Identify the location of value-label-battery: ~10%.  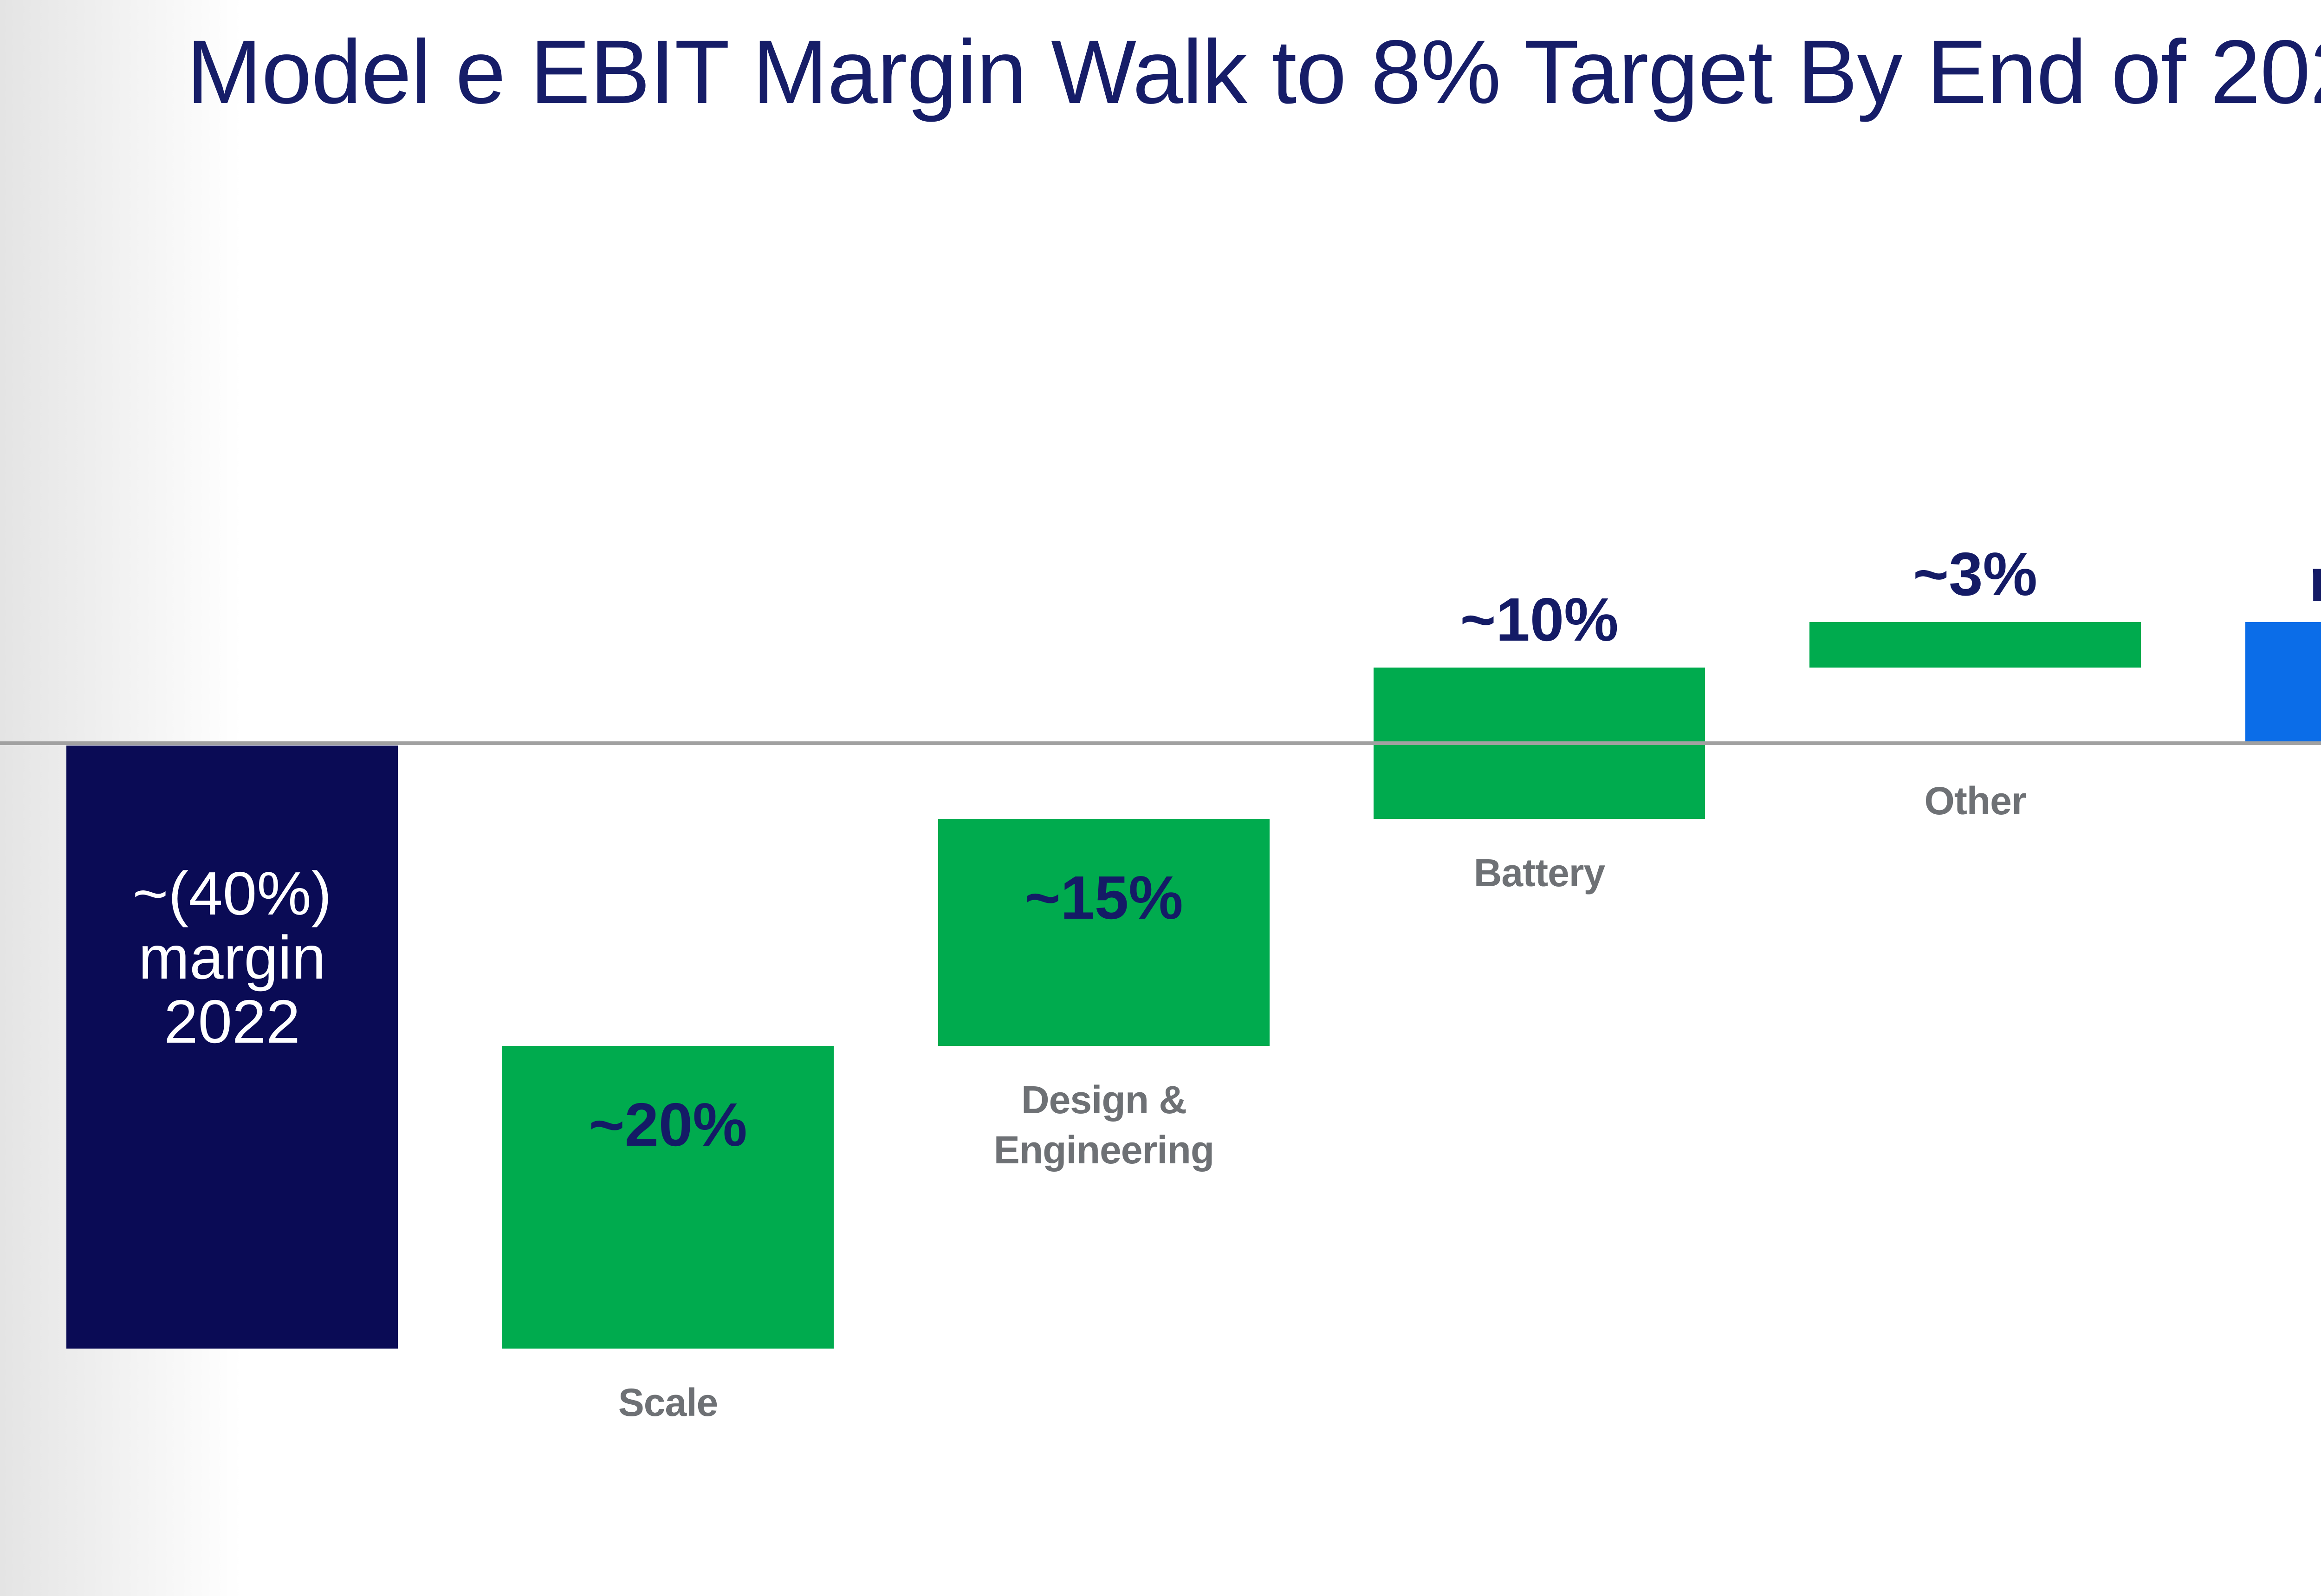
(1539, 620).